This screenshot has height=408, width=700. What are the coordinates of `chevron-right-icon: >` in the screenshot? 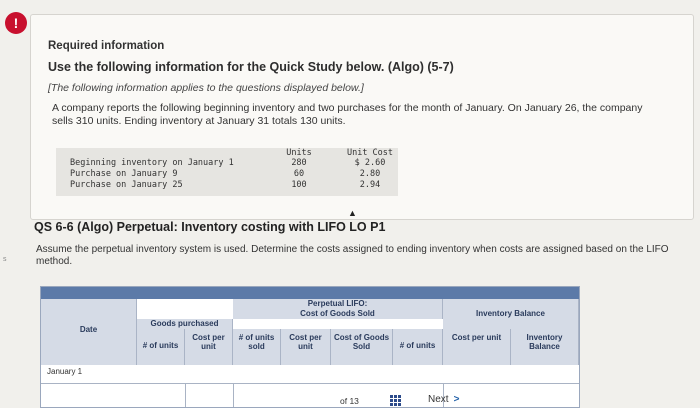 It's located at (456, 399).